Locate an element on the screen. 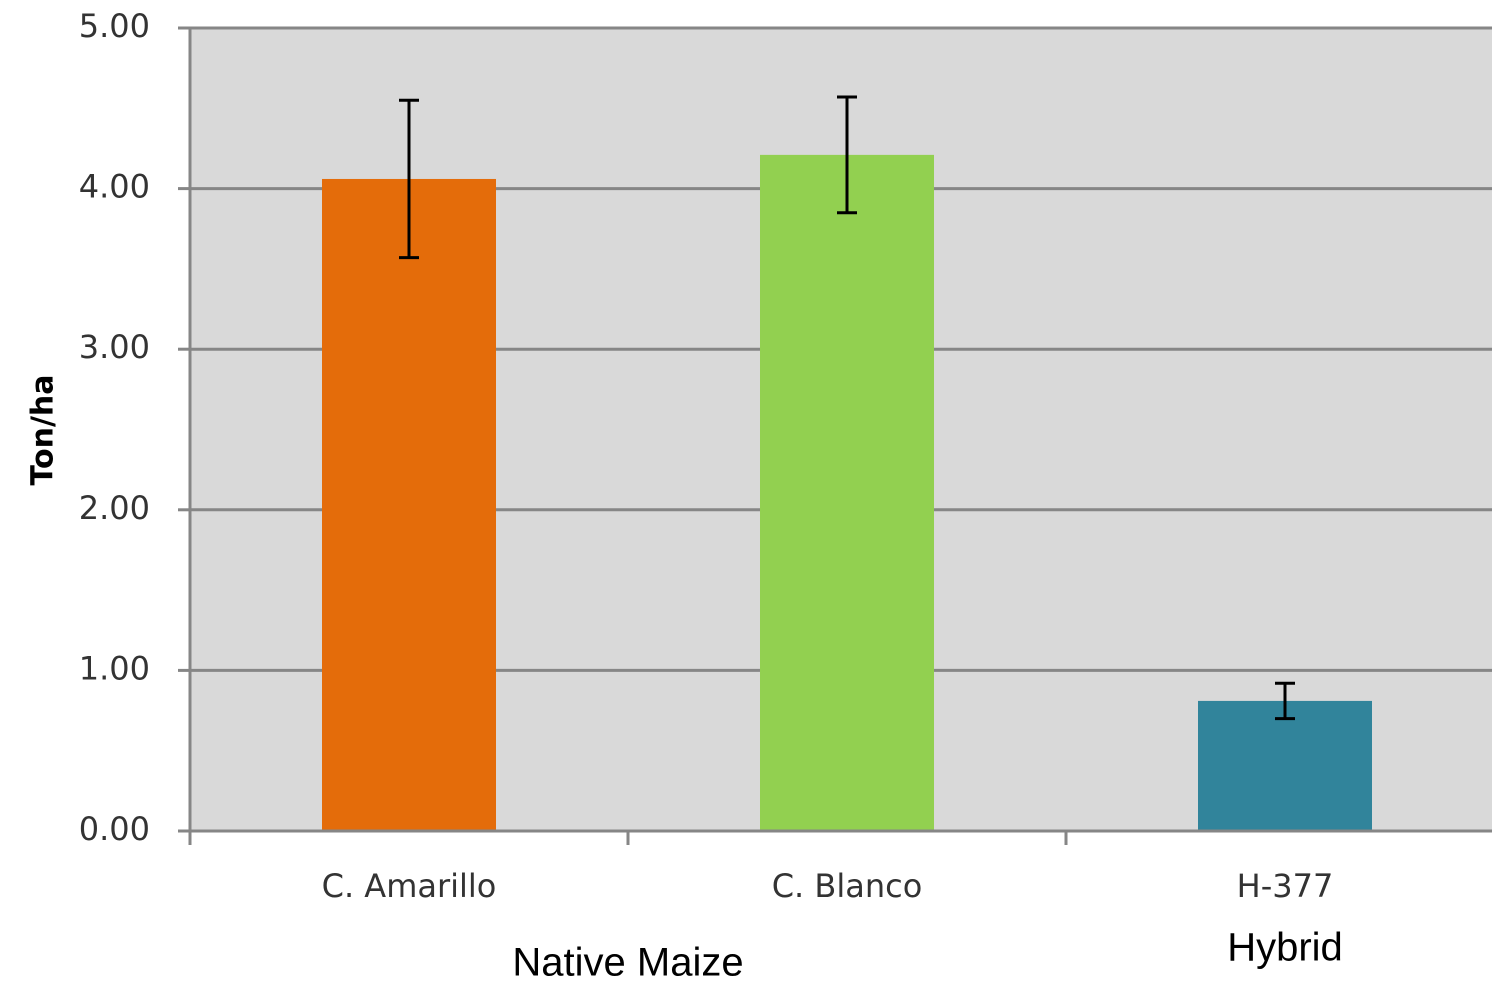 The width and height of the screenshot is (1492, 985). y-tick-label: 2.00 is located at coordinates (114, 508).